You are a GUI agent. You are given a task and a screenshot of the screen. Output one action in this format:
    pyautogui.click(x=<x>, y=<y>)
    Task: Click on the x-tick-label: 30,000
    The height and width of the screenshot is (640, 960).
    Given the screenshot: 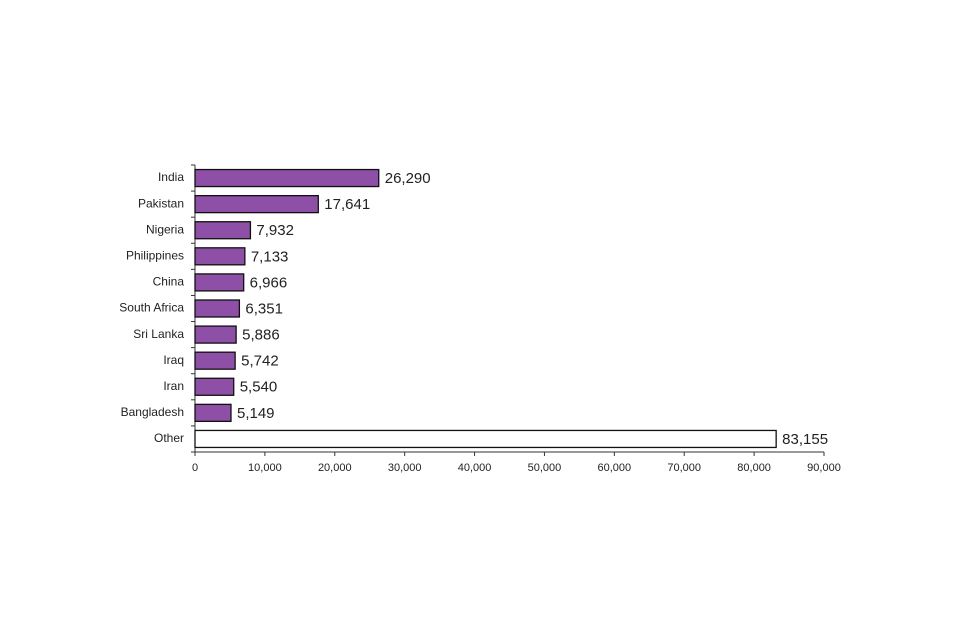 What is the action you would take?
    pyautogui.click(x=405, y=468)
    